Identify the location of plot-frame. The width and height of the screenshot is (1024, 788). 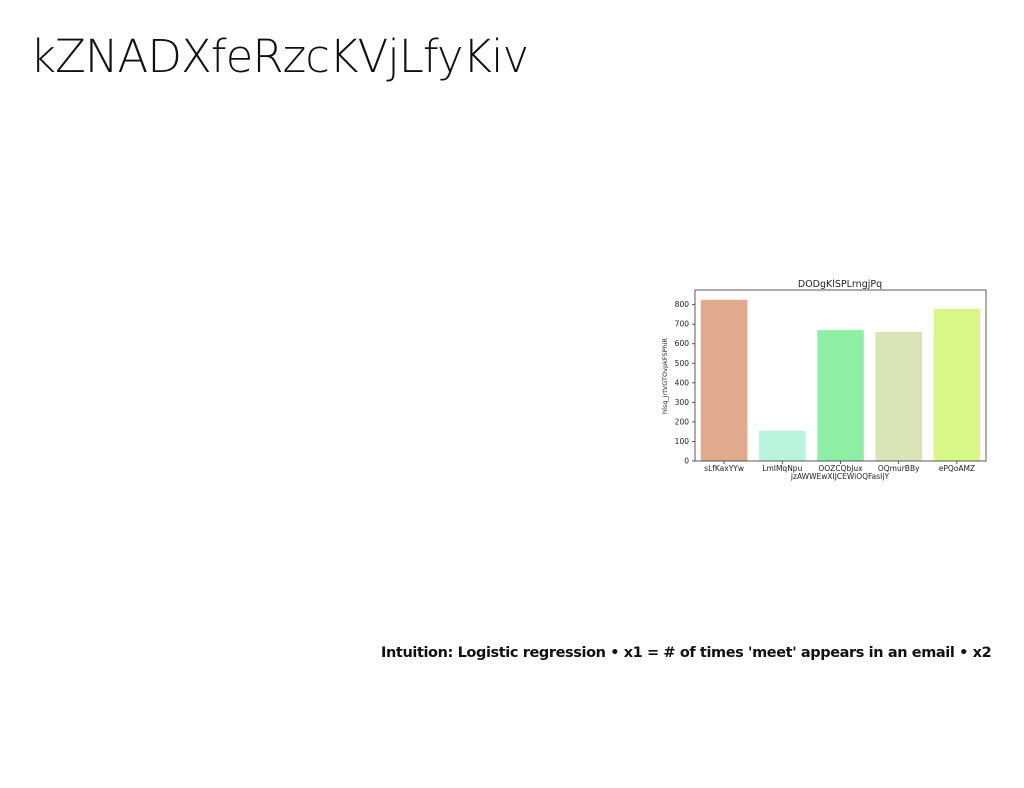
(840, 375).